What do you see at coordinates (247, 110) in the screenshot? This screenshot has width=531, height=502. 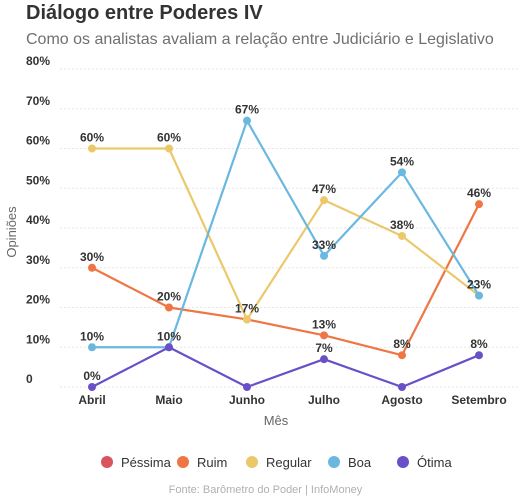 I see `data-label: 67%` at bounding box center [247, 110].